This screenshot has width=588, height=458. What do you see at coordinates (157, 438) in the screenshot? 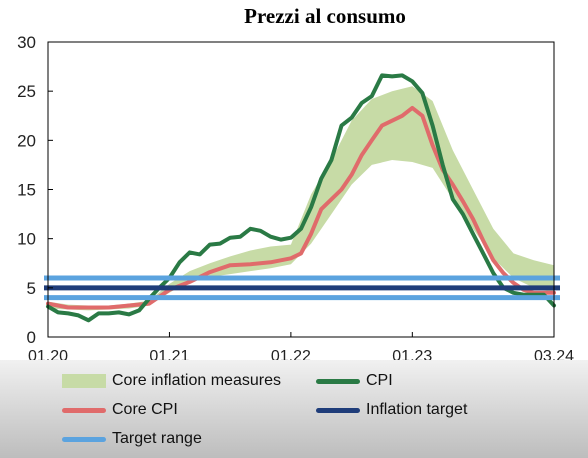
I see `legend-label: Target range` at bounding box center [157, 438].